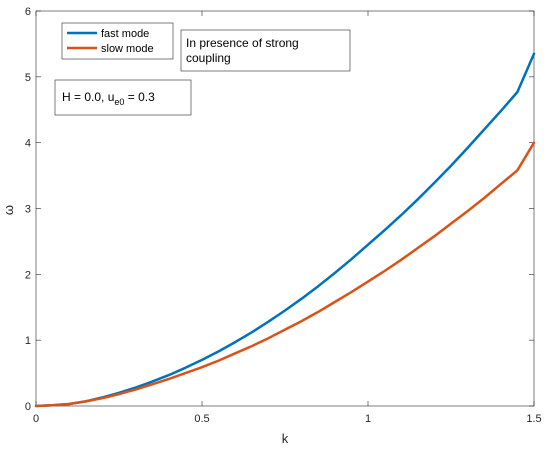 Image resolution: width=550 pixels, height=452 pixels. I want to click on annotation-line-1: In presence of strong, so click(242, 43).